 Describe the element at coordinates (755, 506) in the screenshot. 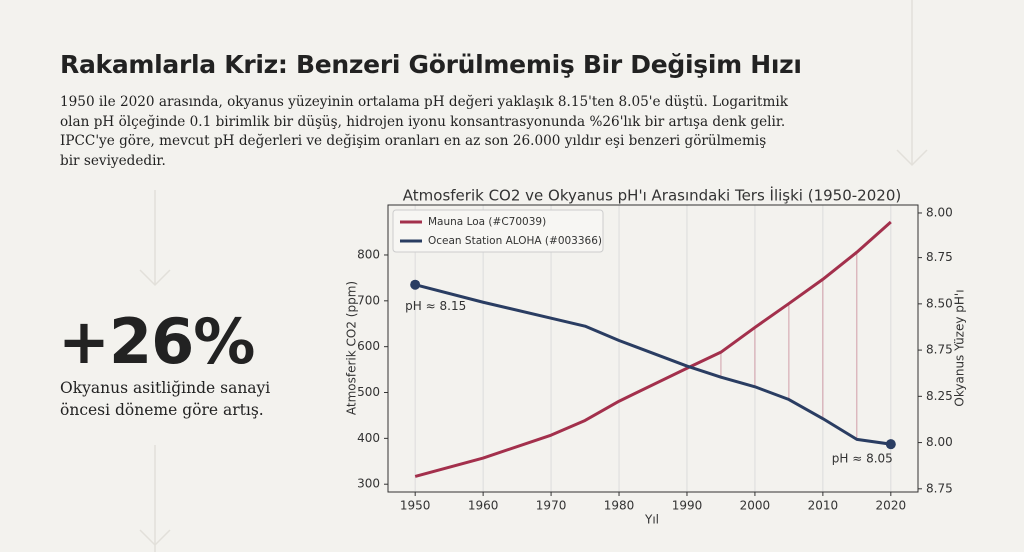

I see `x-tick-label: 2000` at that location.